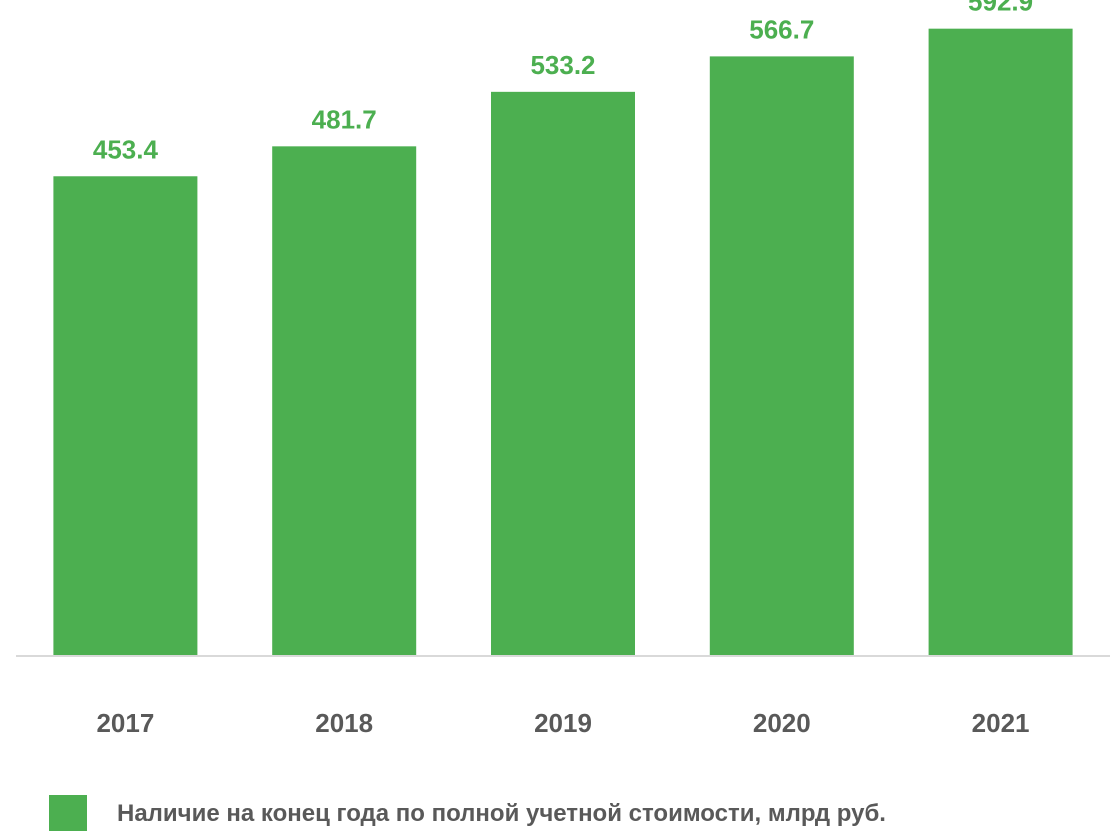  Describe the element at coordinates (126, 149) in the screenshot. I see `value-label-2017: 453.4` at that location.